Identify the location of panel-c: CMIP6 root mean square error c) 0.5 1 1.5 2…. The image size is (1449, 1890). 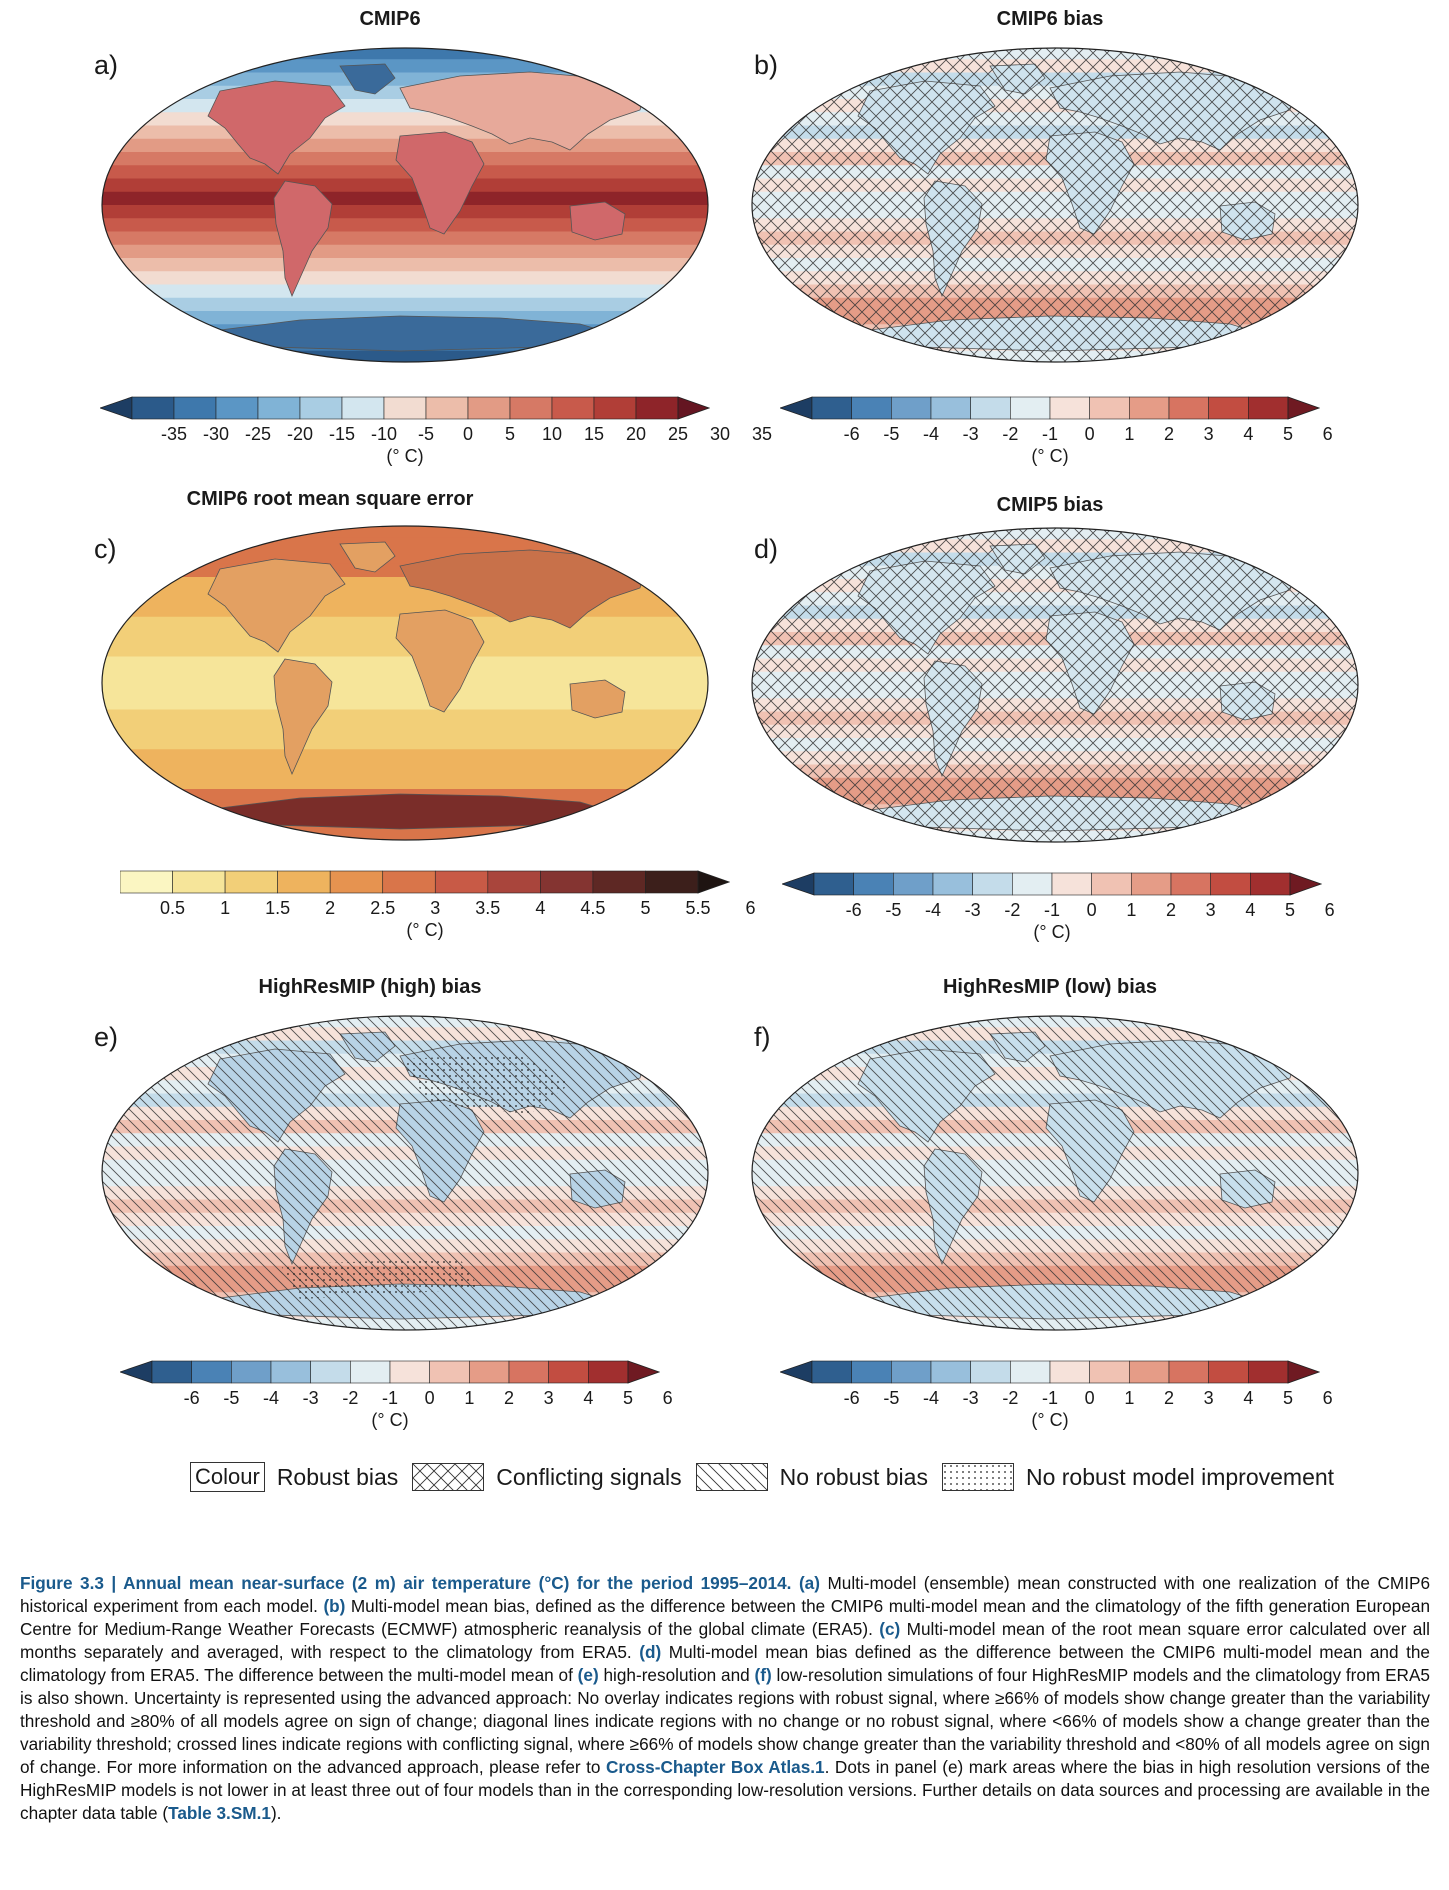
(408, 723).